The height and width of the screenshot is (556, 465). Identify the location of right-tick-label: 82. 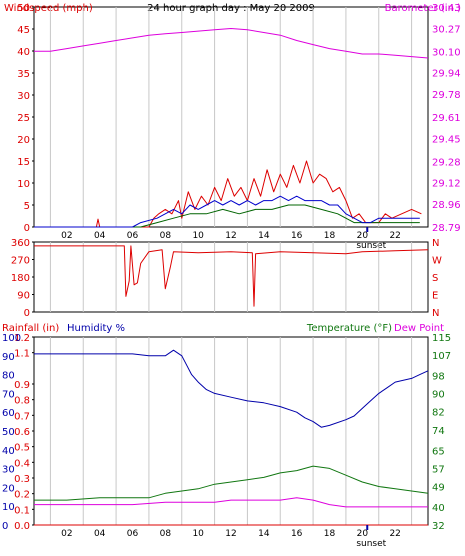
(438, 413).